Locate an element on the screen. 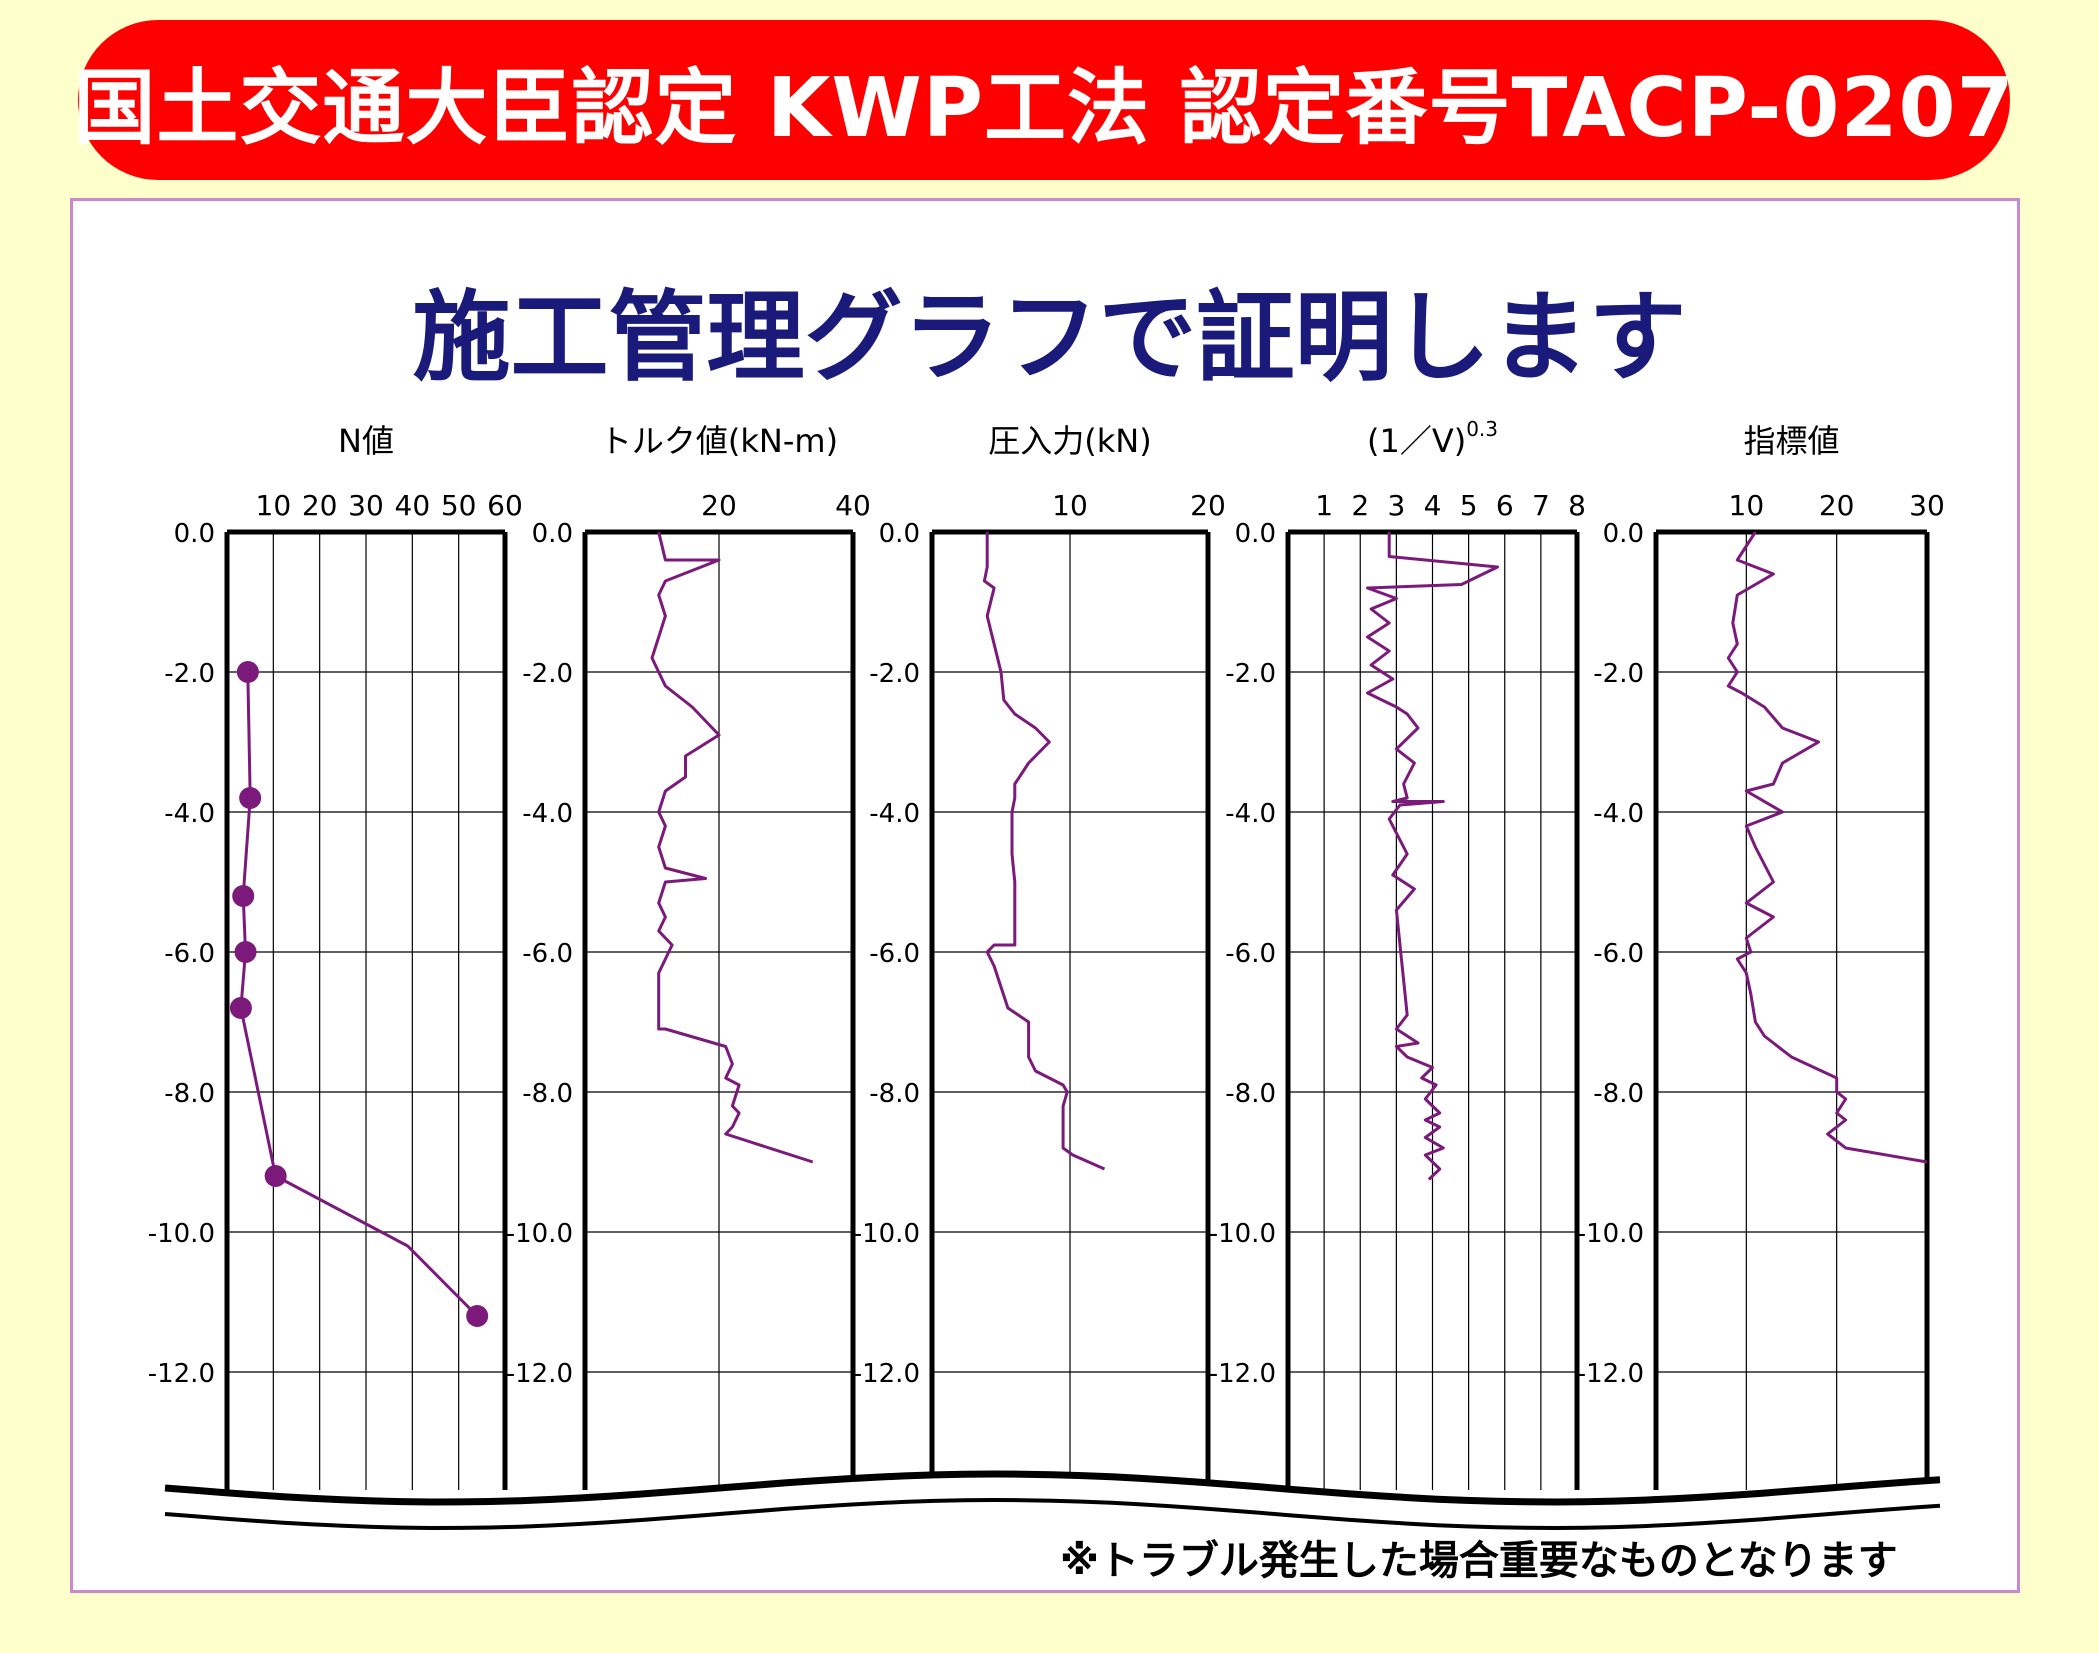 The height and width of the screenshot is (1653, 2099). chart-title: トルク値(kN-m) is located at coordinates (719, 441).